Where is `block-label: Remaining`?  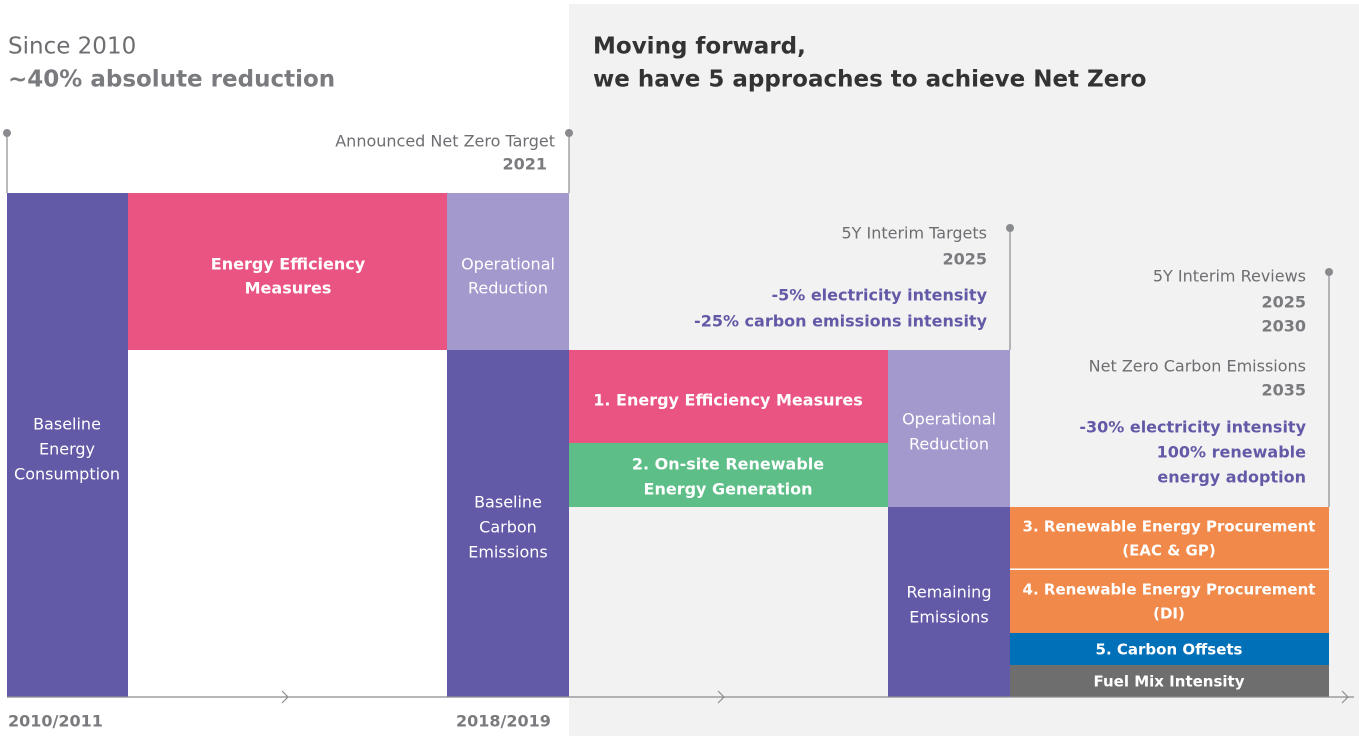
block-label: Remaining is located at coordinates (949, 592).